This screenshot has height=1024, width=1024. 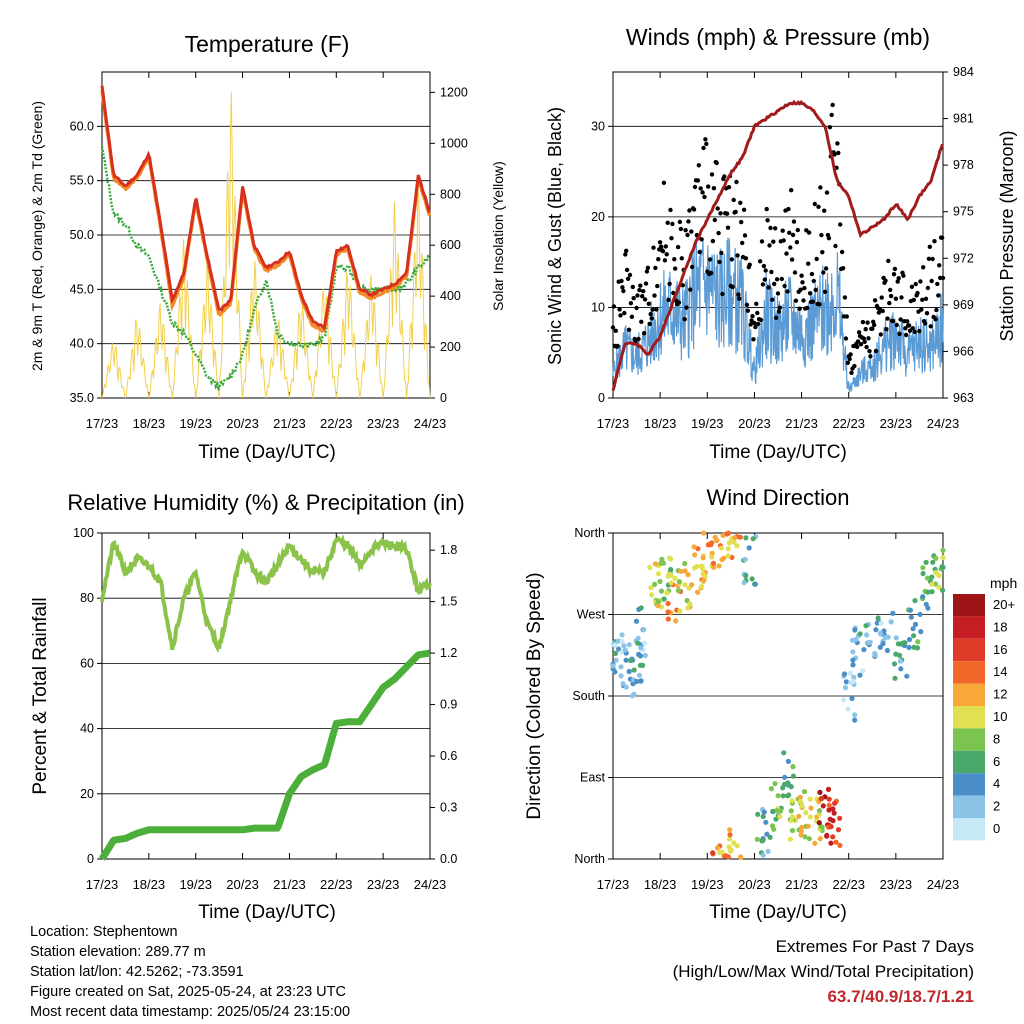 What do you see at coordinates (383, 884) in the screenshot?
I see `humidity-xtick-label: 23/23` at bounding box center [383, 884].